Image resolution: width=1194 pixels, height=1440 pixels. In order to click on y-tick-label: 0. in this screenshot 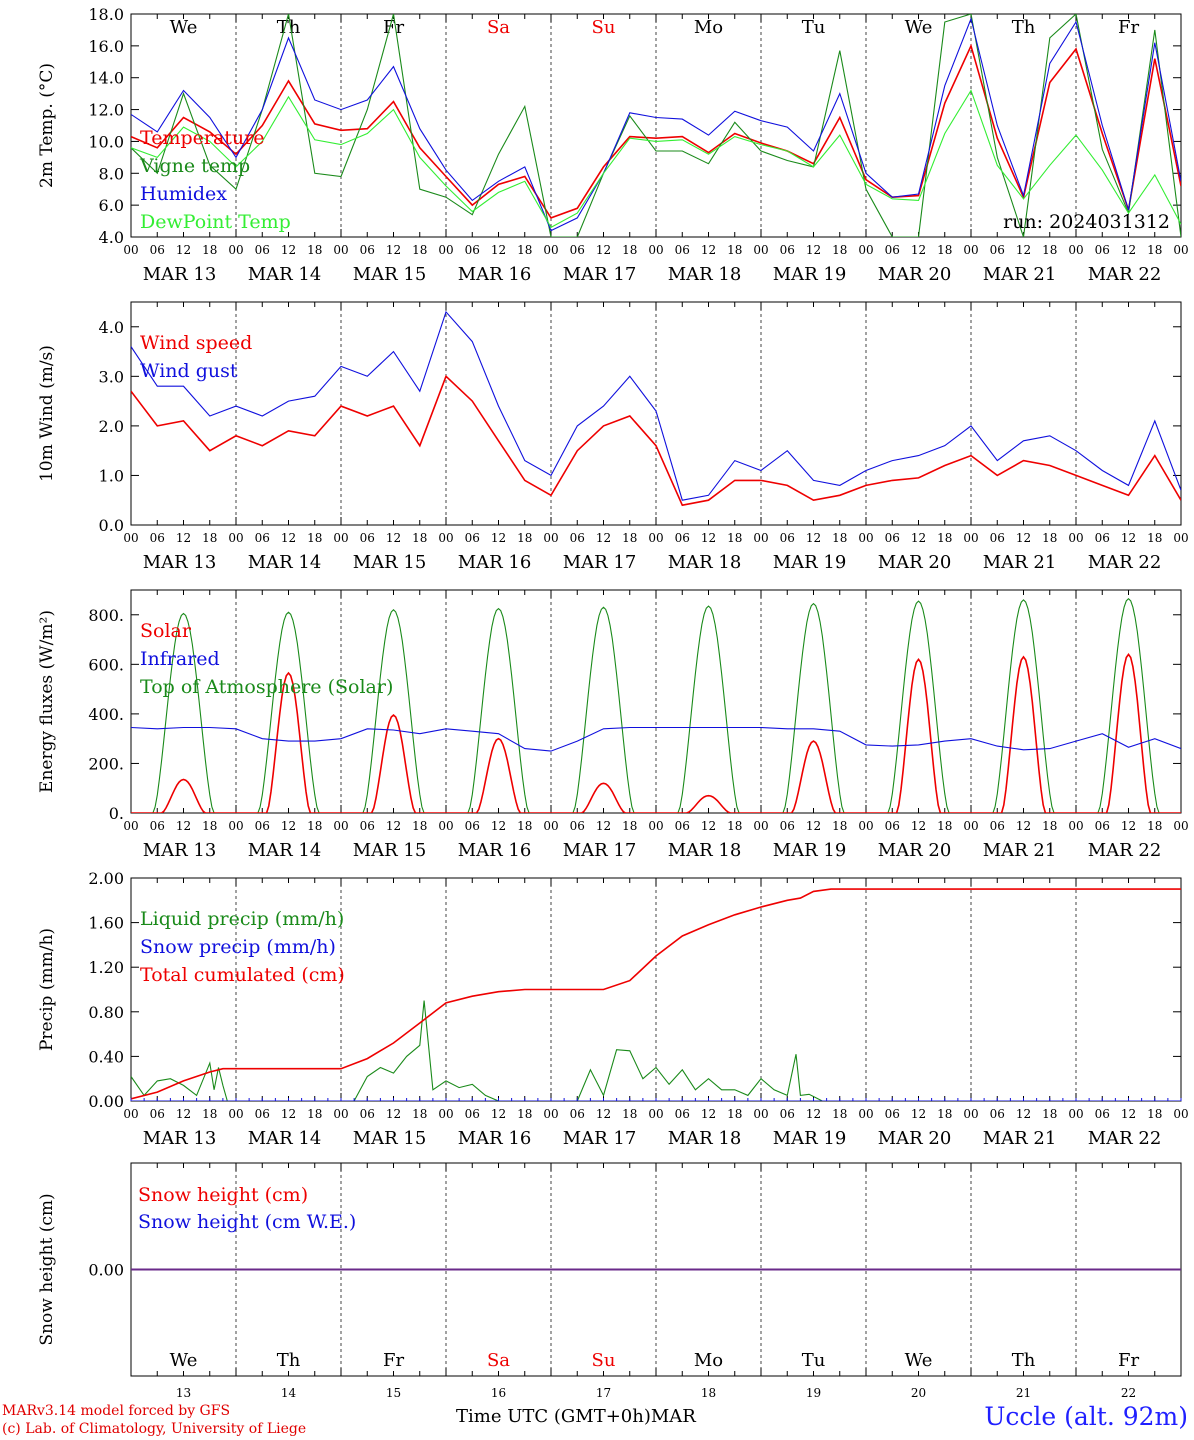, I will do `click(116, 813)`.